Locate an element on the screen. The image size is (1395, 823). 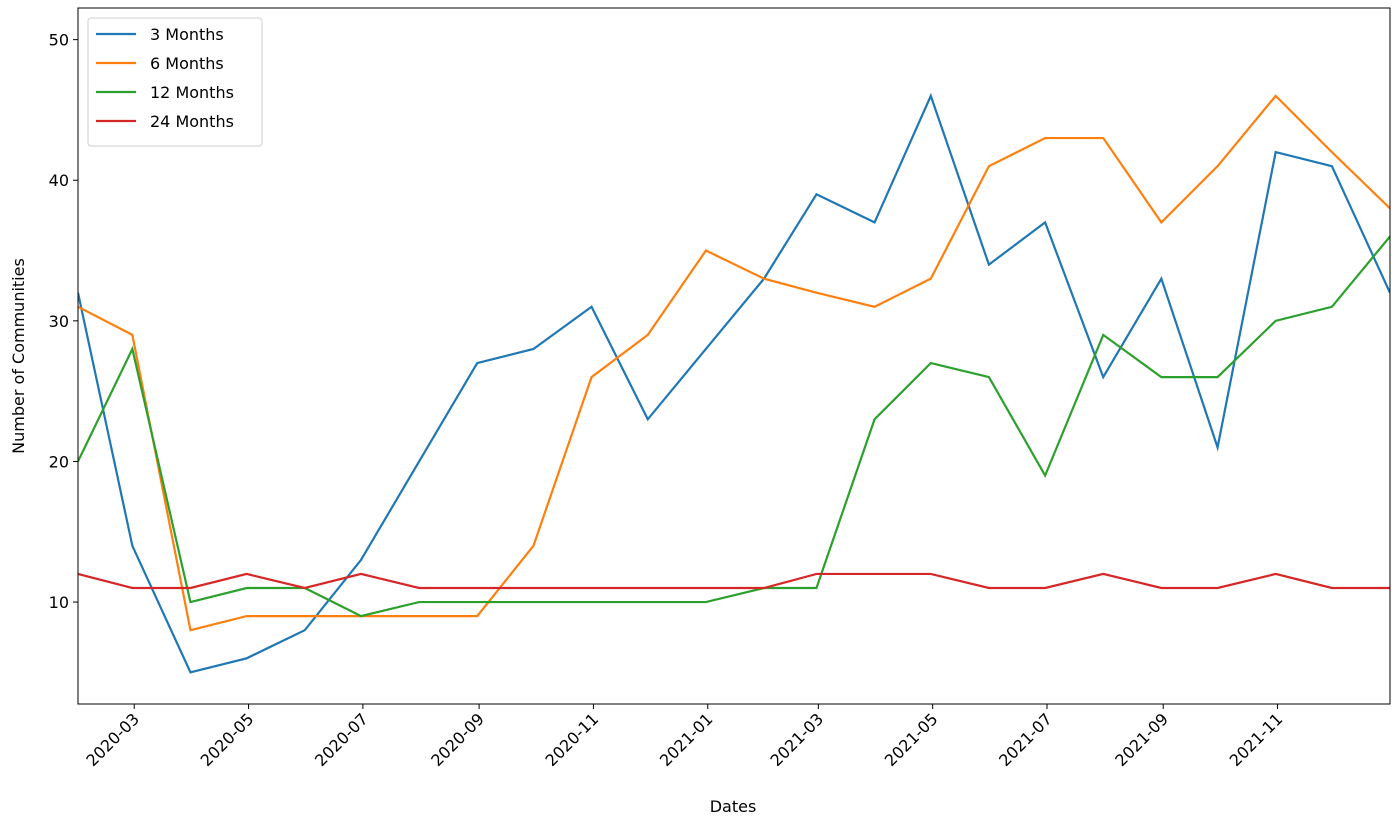
x-axis-label: Dates is located at coordinates (733, 806).